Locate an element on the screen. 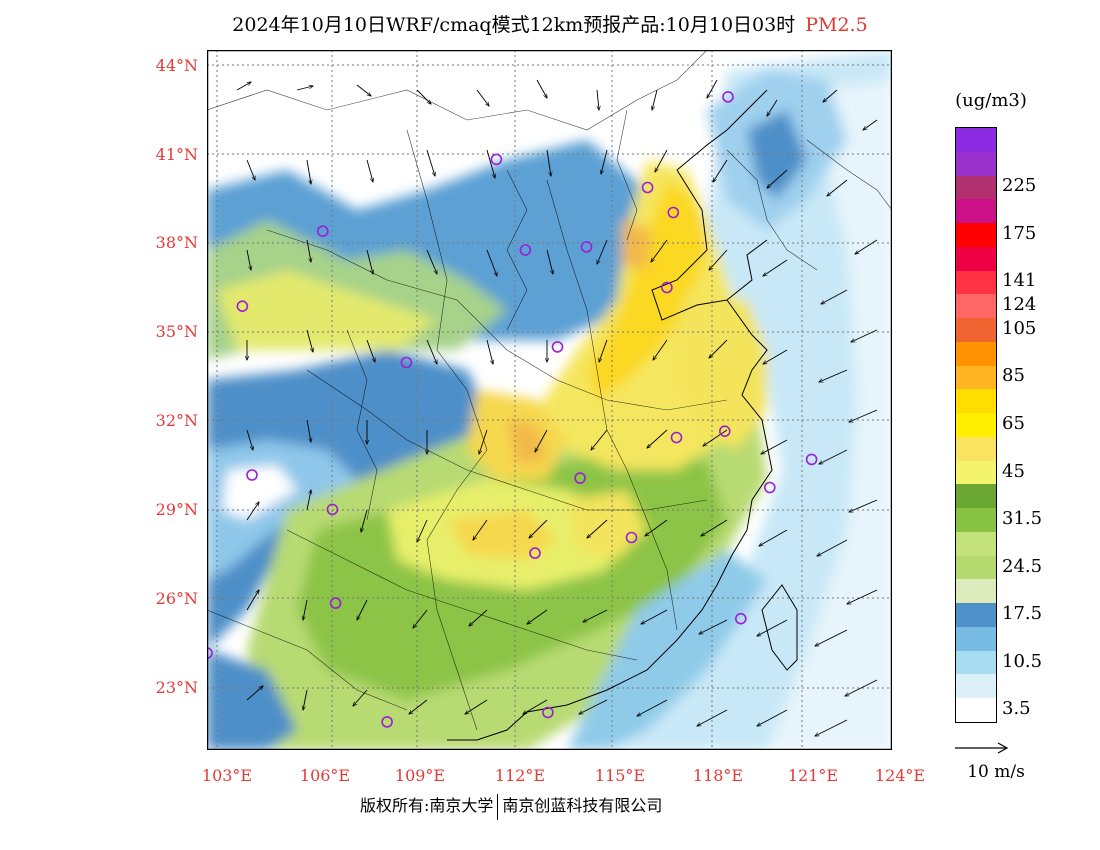  lat-label: 35°N is located at coordinates (176, 331).